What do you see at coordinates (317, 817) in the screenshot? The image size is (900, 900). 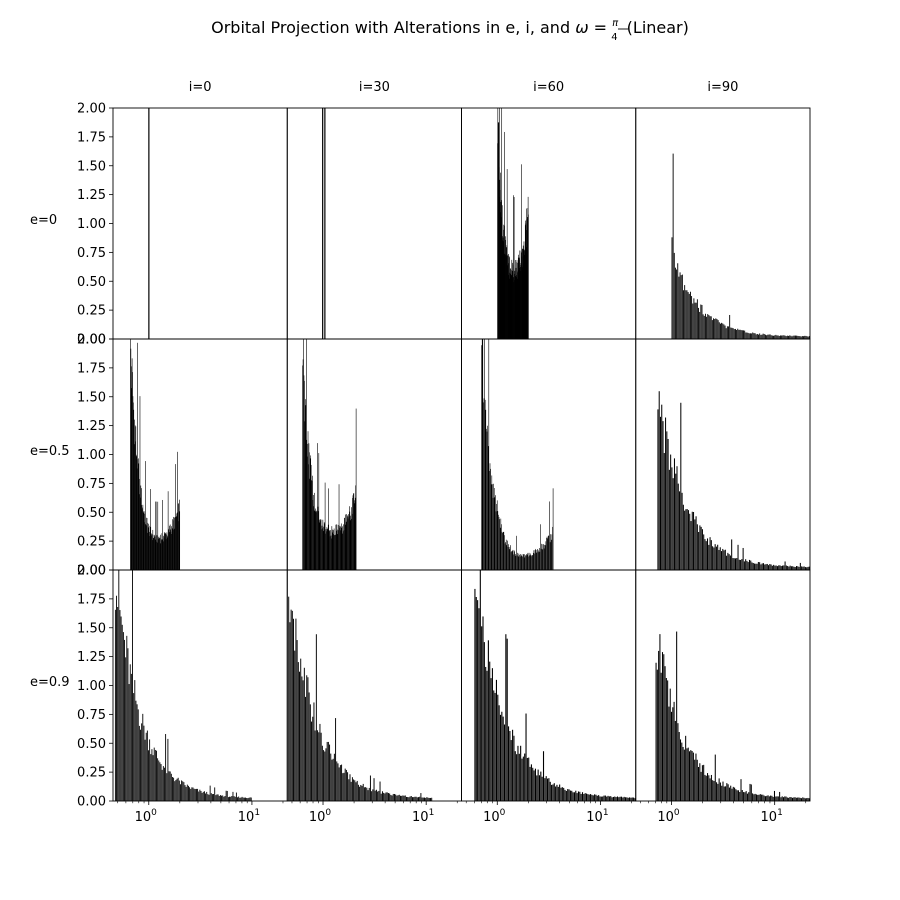 I see `x-tick-base: 10` at bounding box center [317, 817].